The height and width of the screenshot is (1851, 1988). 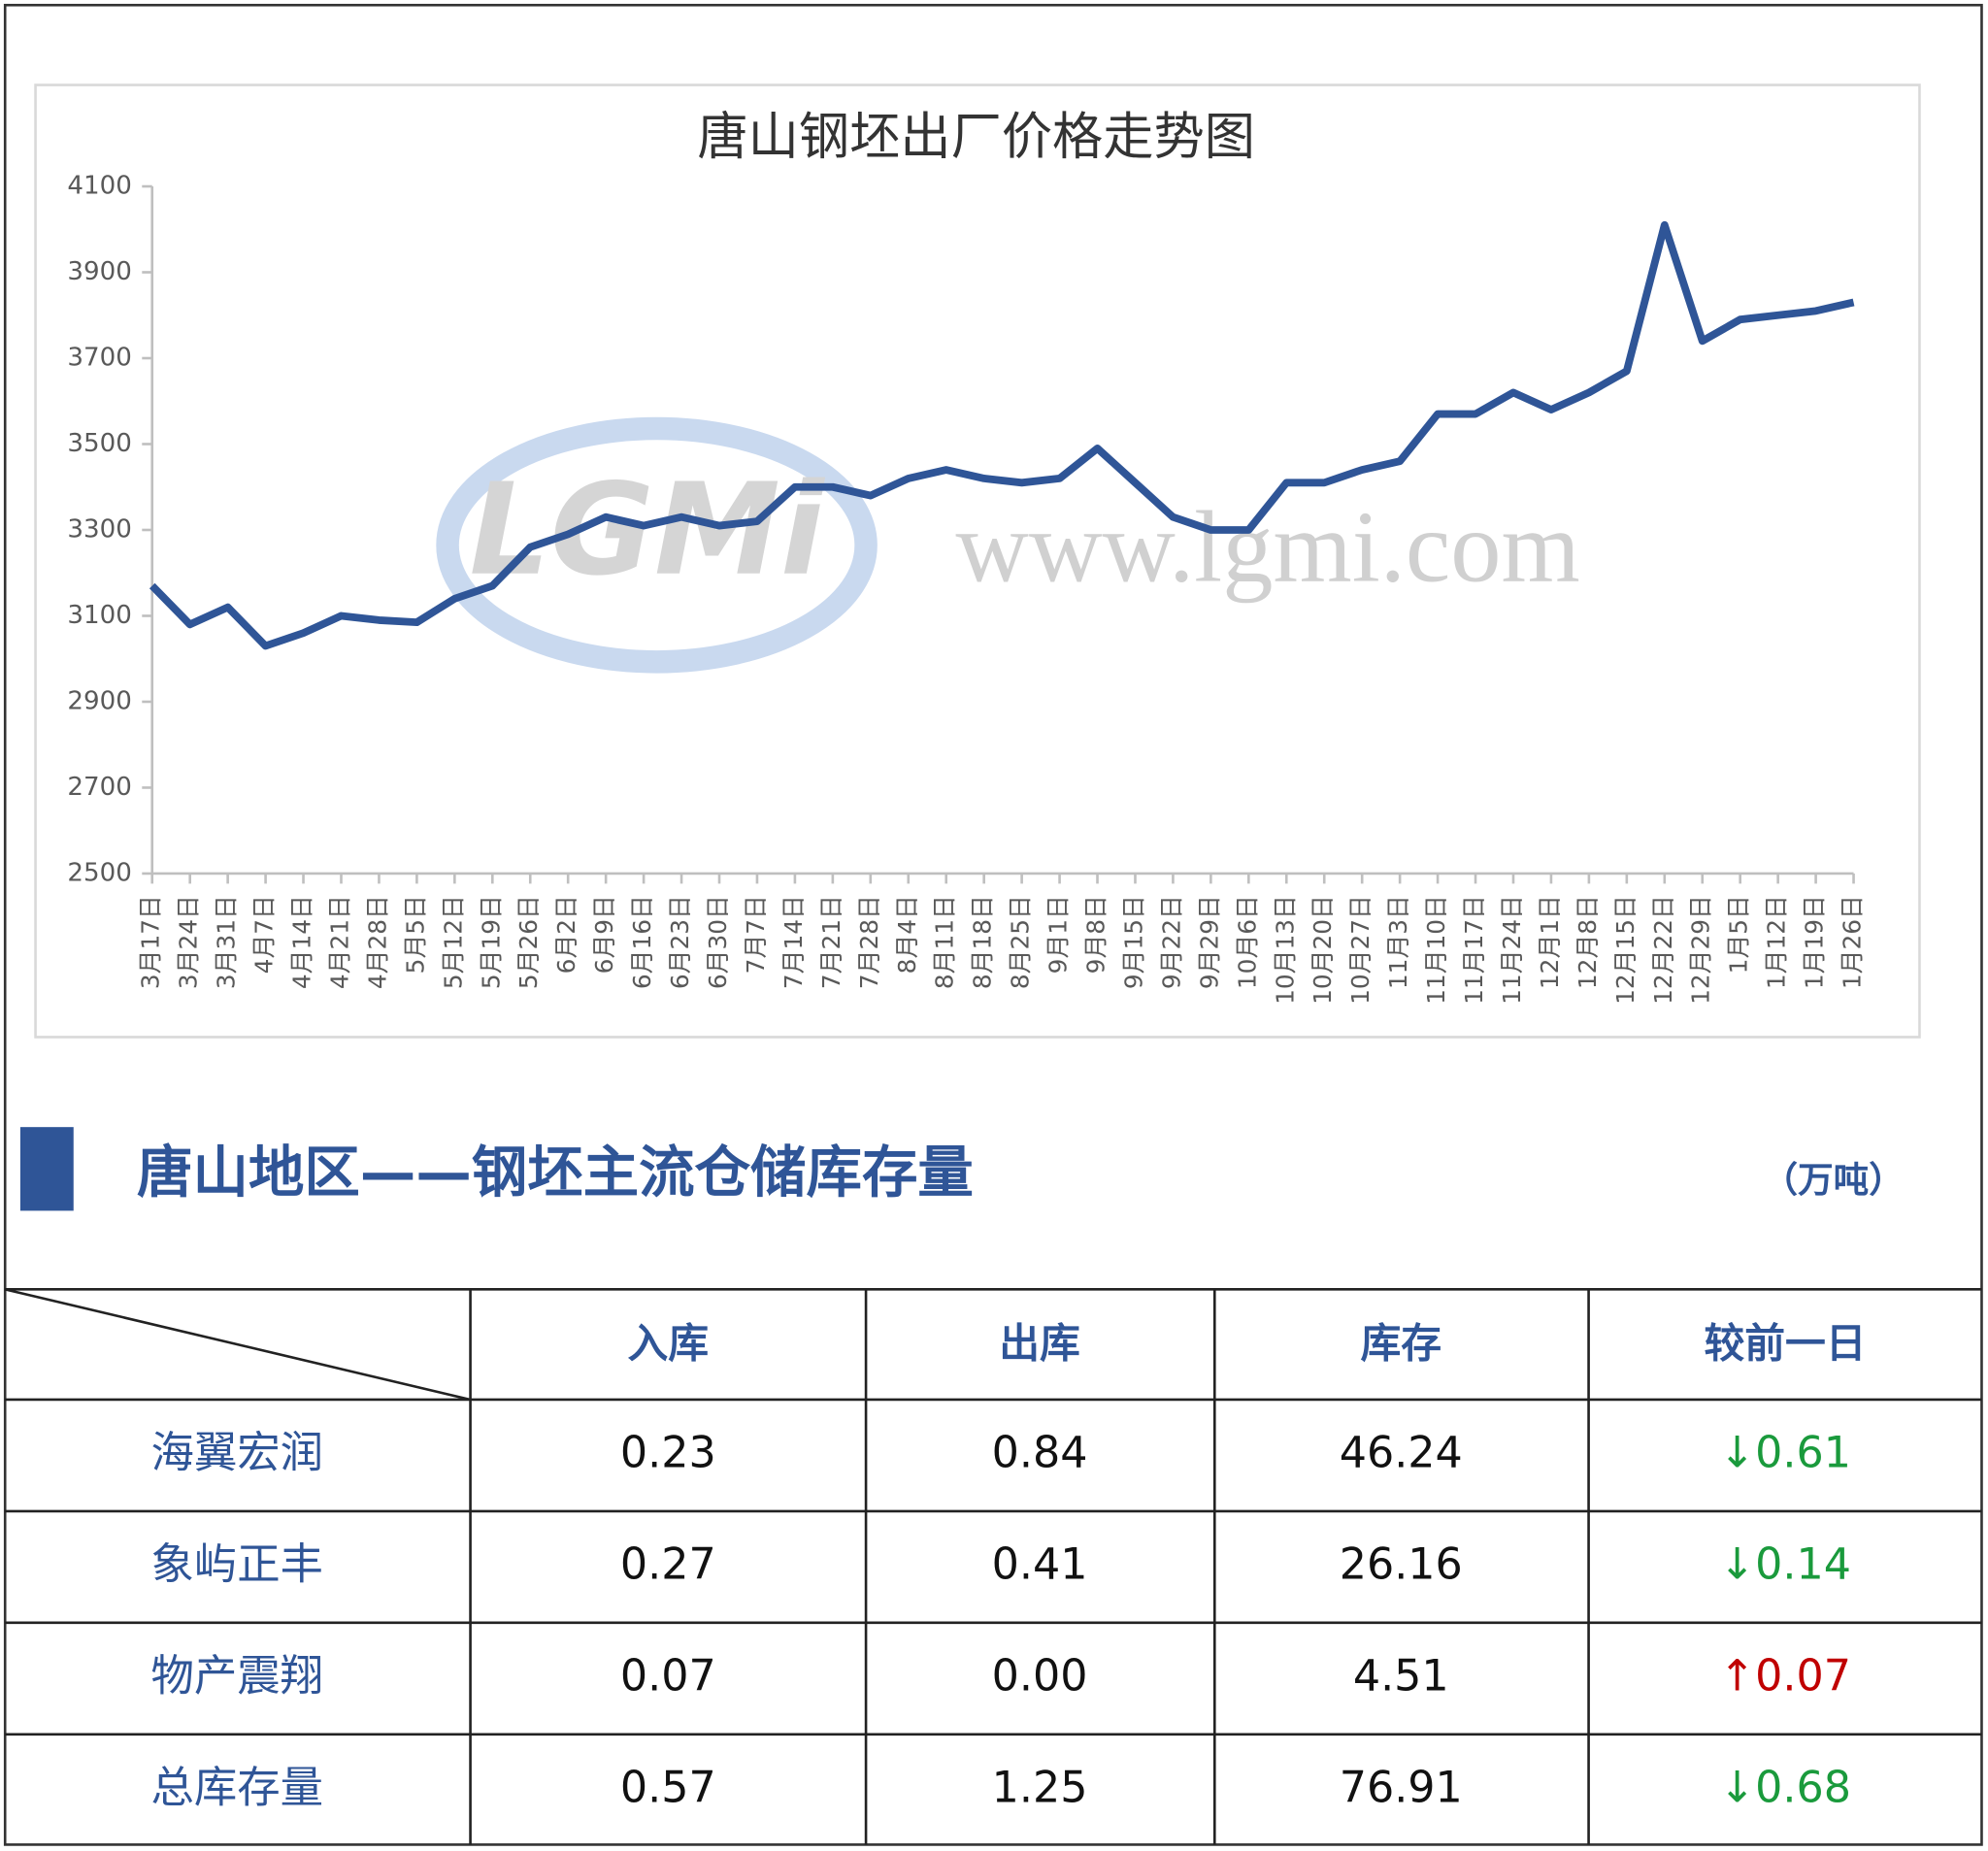 What do you see at coordinates (1701, 950) in the screenshot?
I see `x-tick-label: 12月29日` at bounding box center [1701, 950].